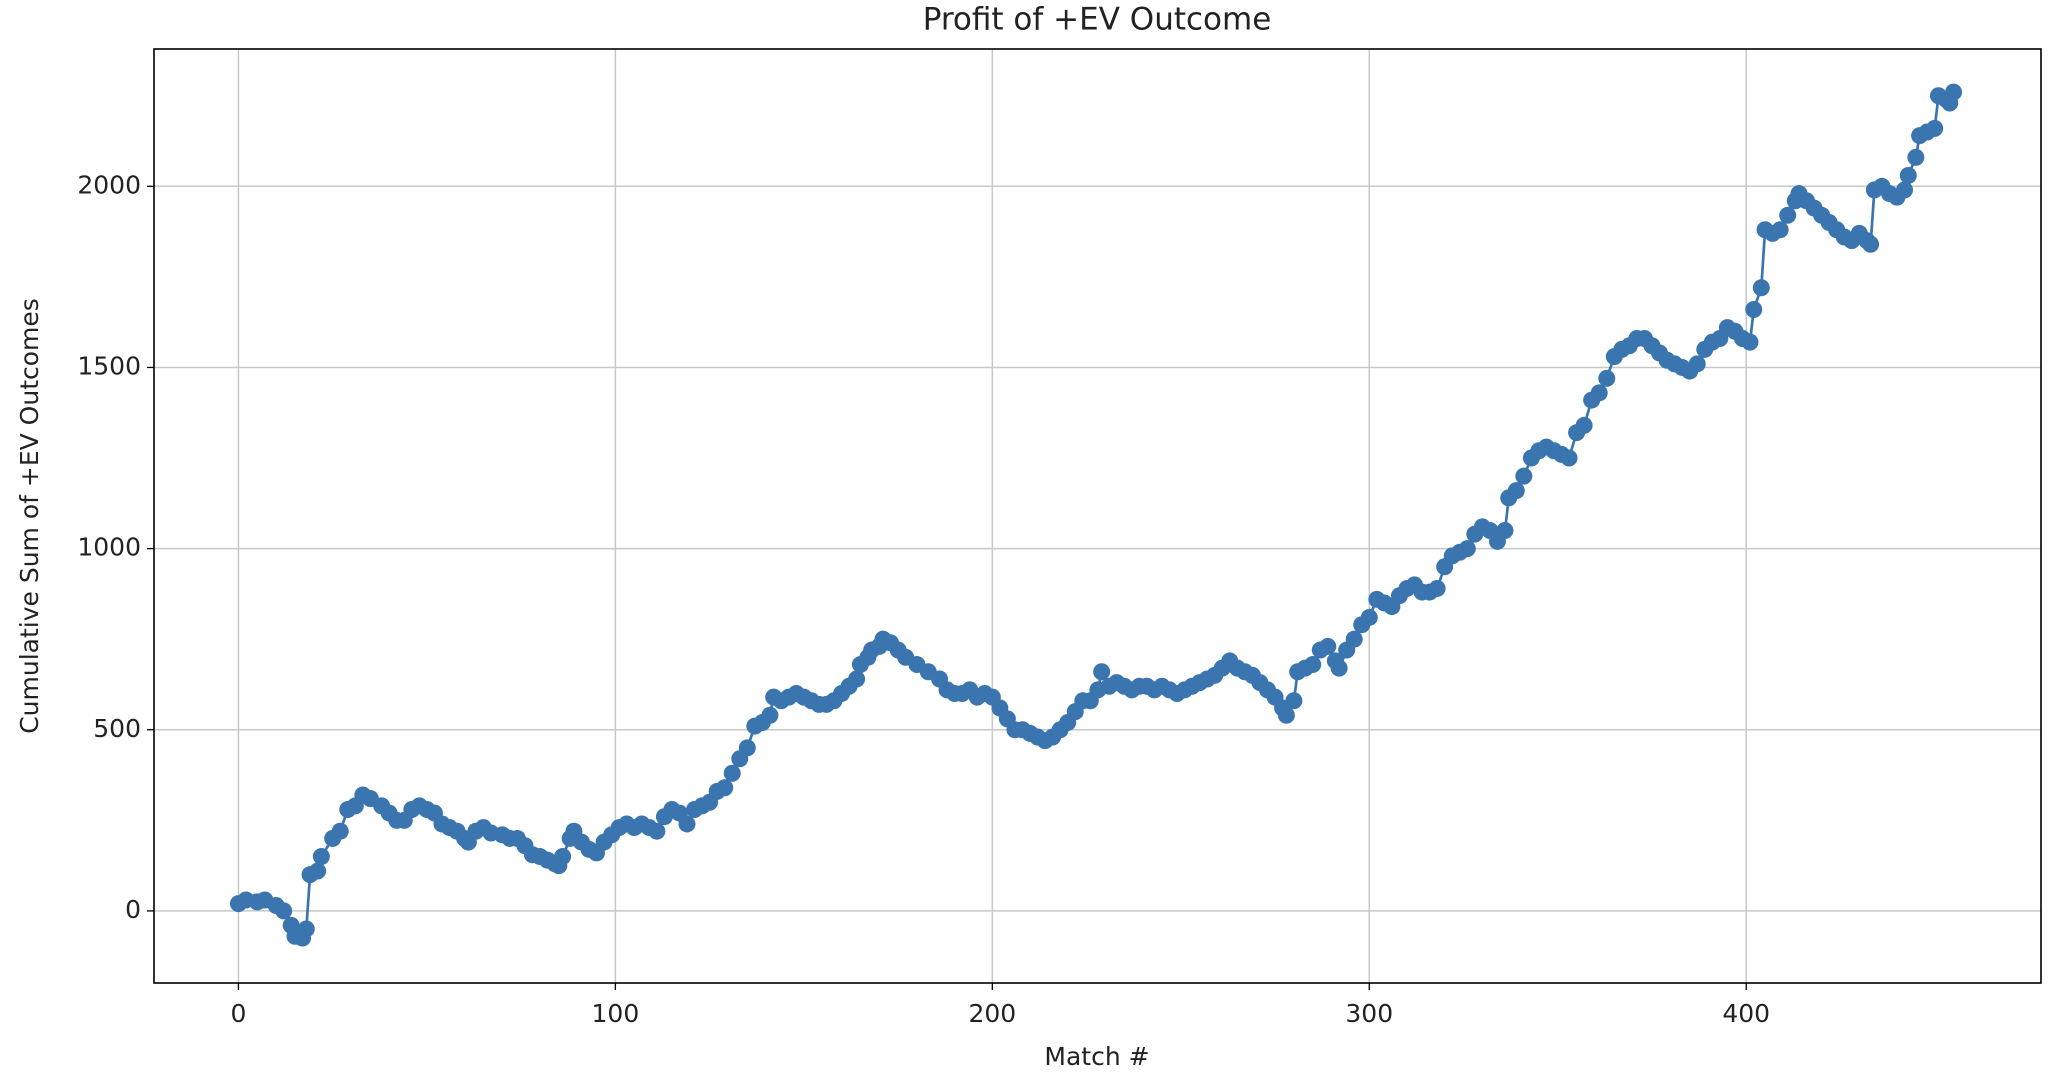 This screenshot has height=1088, width=2068. What do you see at coordinates (1369, 1013) in the screenshot?
I see `x-tick-label: 300` at bounding box center [1369, 1013].